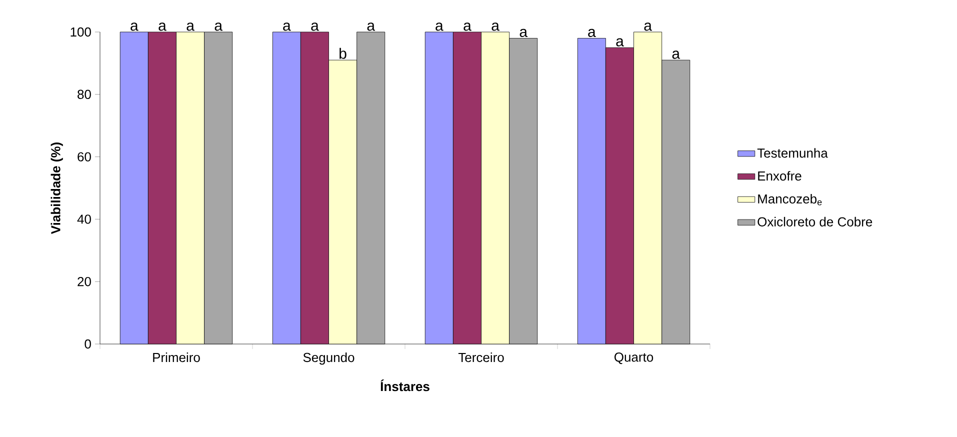 The width and height of the screenshot is (957, 437). I want to click on y-tick-label: 80, so click(84, 94).